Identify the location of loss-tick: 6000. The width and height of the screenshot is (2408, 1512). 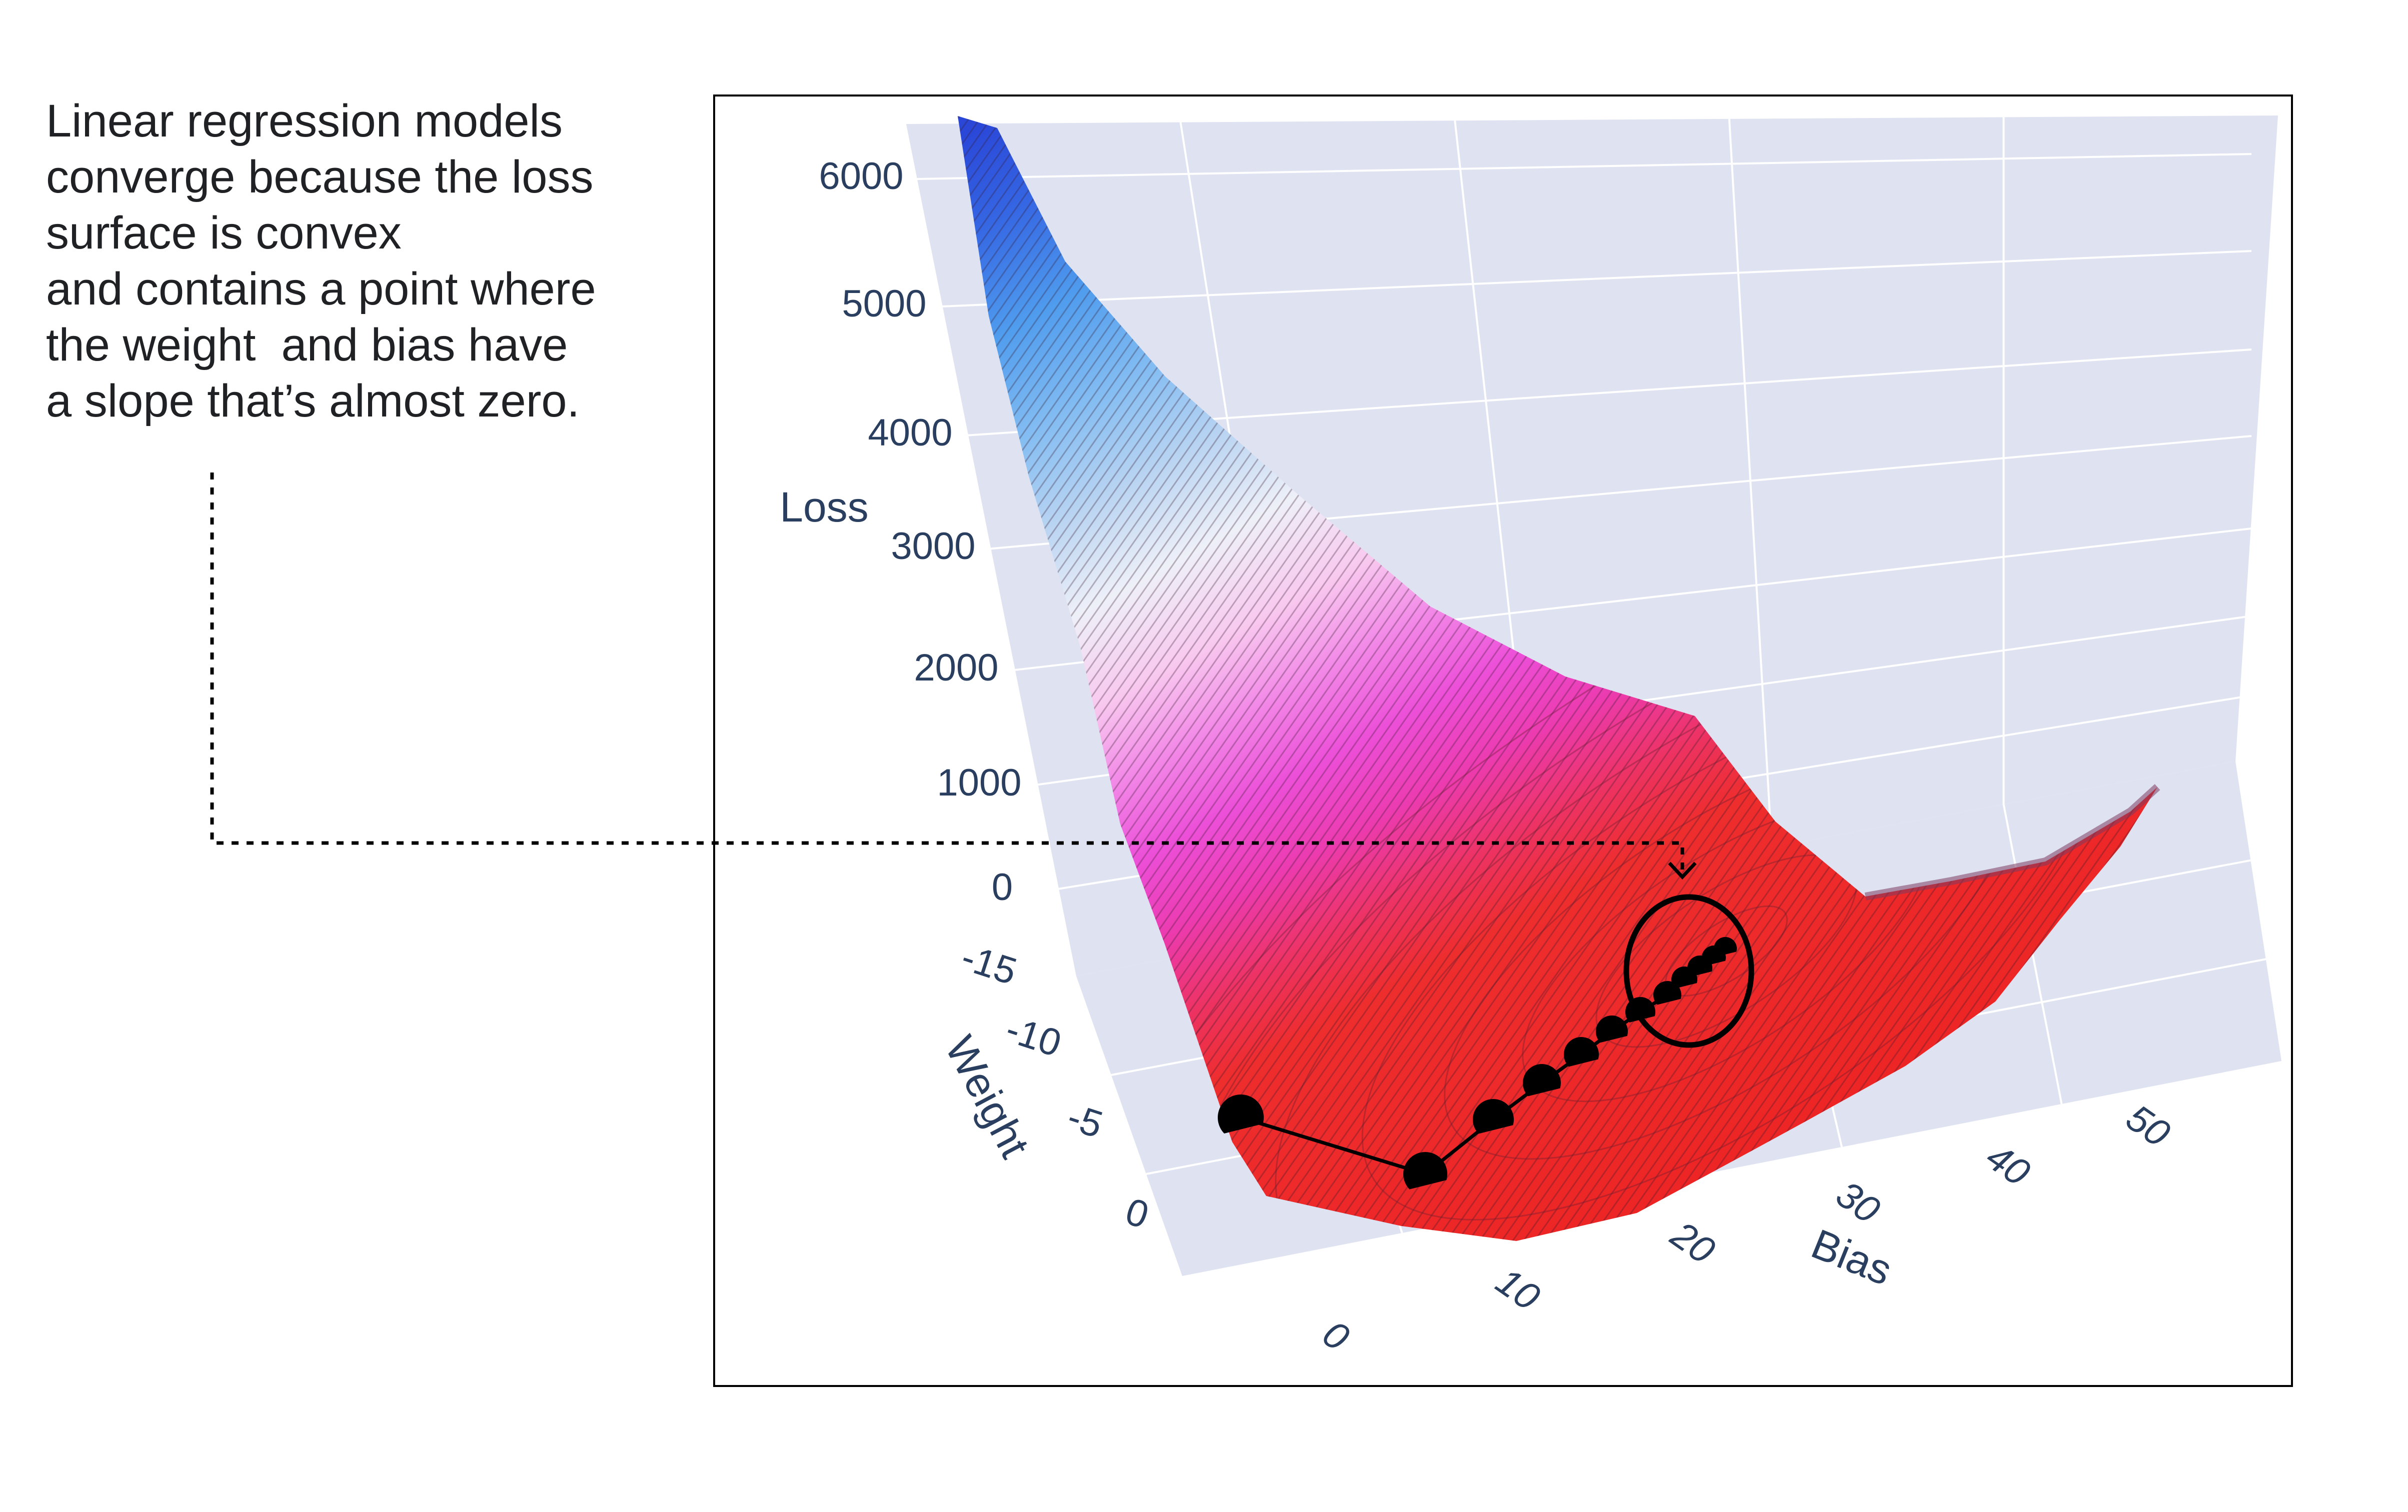
(861, 176).